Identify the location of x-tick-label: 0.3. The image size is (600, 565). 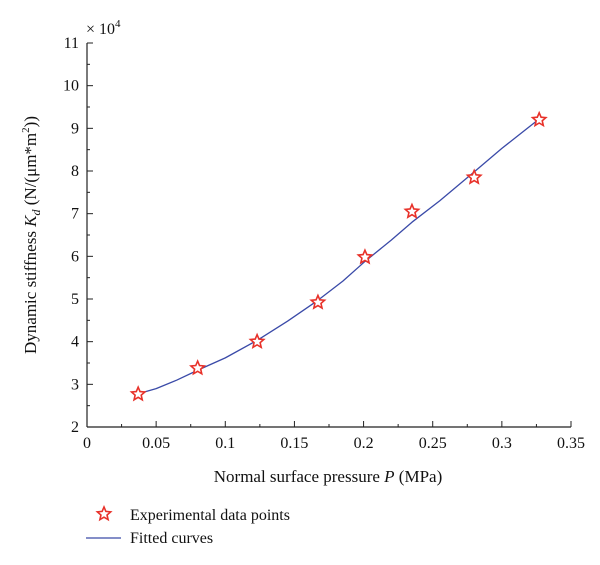
(502, 443).